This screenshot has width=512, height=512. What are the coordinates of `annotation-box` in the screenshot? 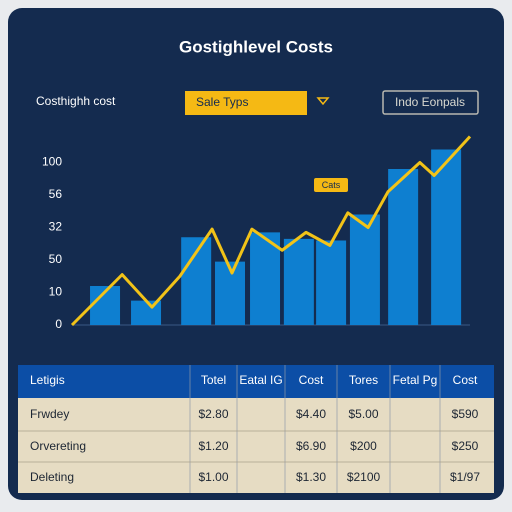 It's located at (331, 185).